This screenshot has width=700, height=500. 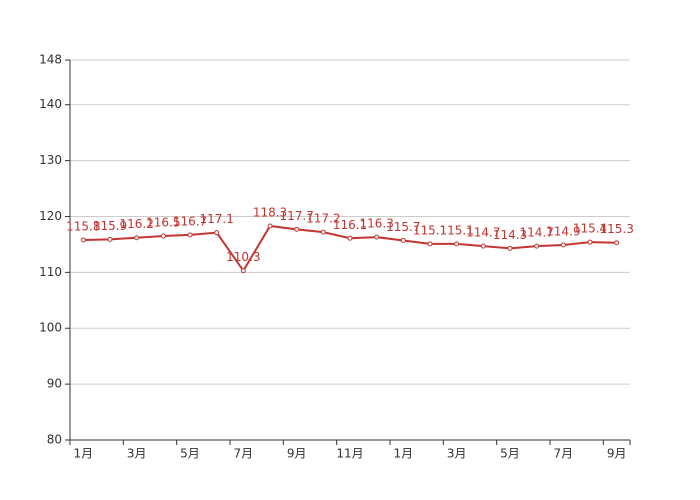 I want to click on value-label: 115.3, so click(x=616, y=229).